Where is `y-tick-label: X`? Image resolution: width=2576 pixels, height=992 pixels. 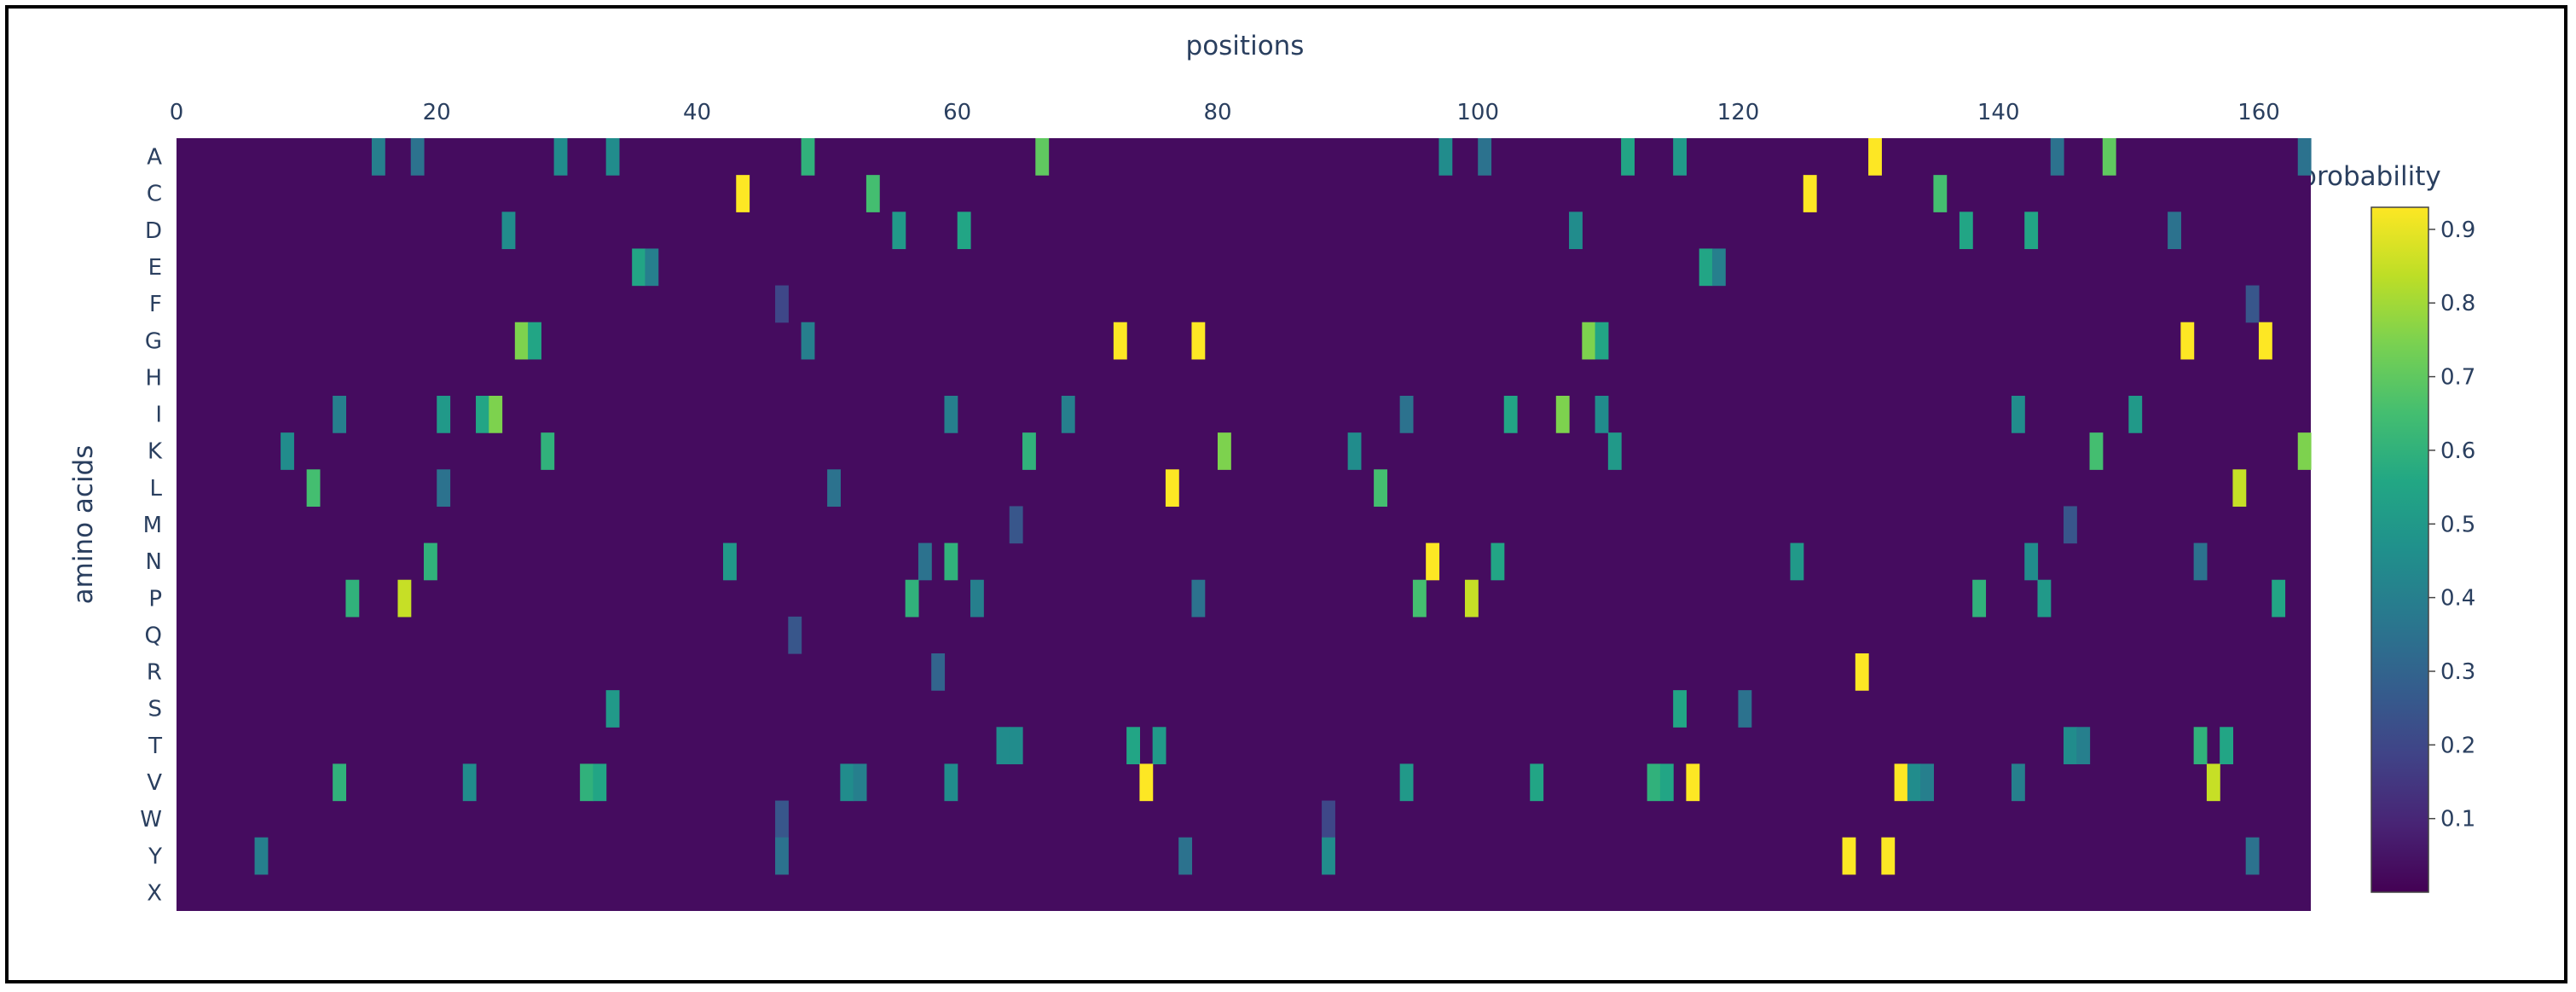 y-tick-label: X is located at coordinates (154, 893).